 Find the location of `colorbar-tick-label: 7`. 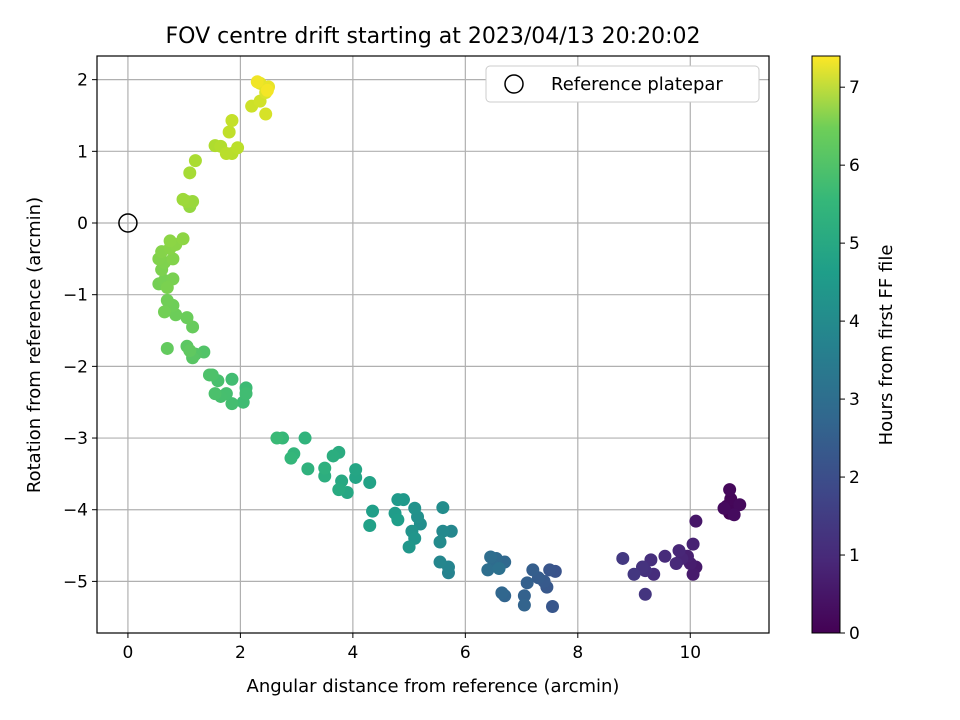

colorbar-tick-label: 7 is located at coordinates (854, 88).